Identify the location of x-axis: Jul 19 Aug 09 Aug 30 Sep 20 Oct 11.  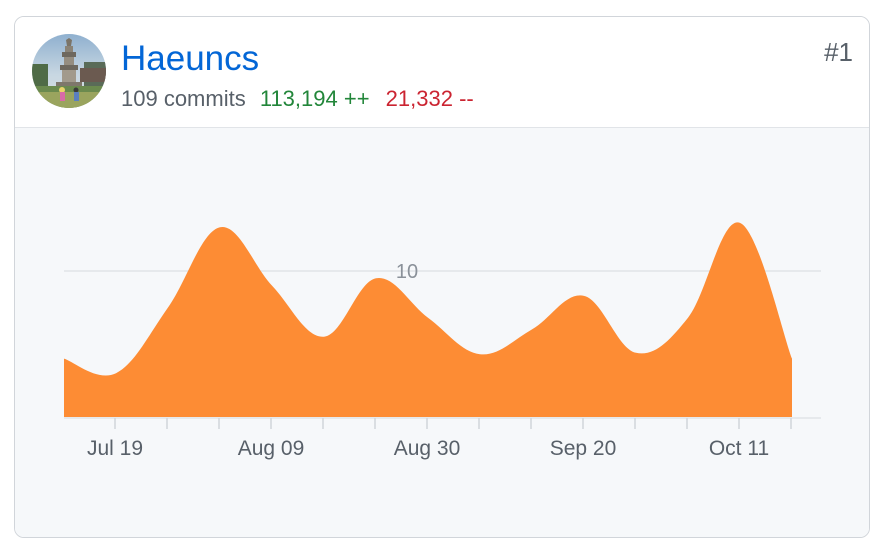
(442, 438).